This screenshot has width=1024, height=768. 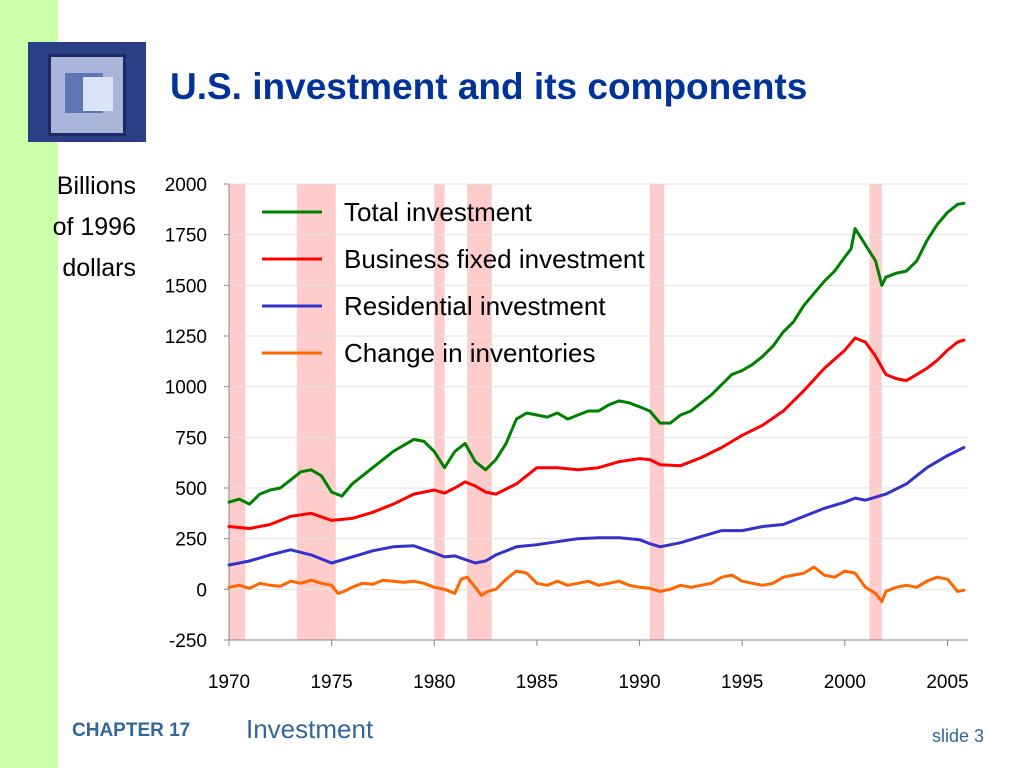 I want to click on slide-number: slide 3, so click(x=957, y=736).